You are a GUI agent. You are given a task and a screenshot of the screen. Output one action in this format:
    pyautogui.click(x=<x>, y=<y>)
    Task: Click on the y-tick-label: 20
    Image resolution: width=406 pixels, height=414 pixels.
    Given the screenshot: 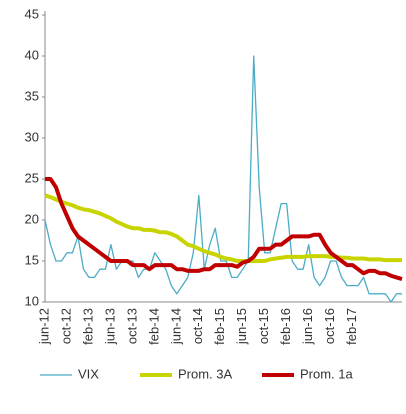 What is the action you would take?
    pyautogui.click(x=32, y=218)
    